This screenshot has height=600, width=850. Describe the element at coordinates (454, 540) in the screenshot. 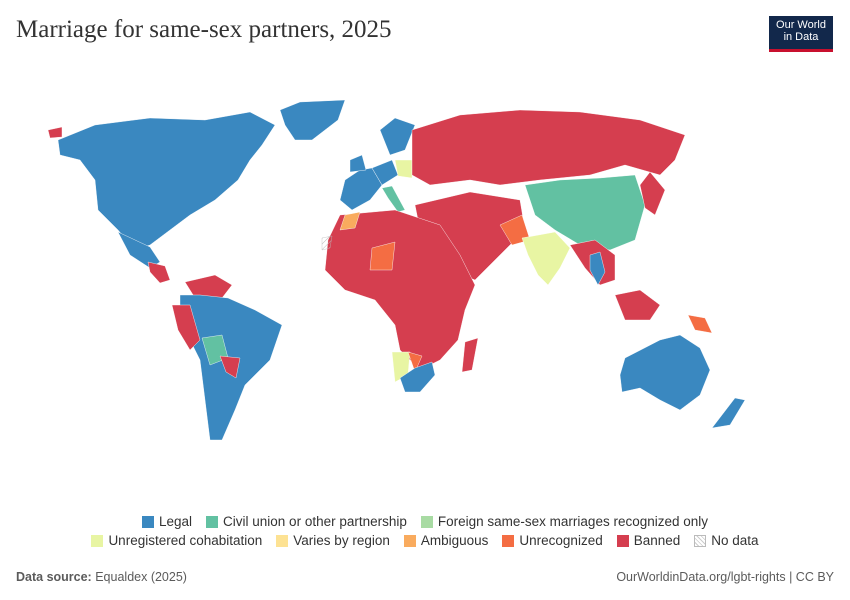

I see `legend-label: Ambiguous` at that location.